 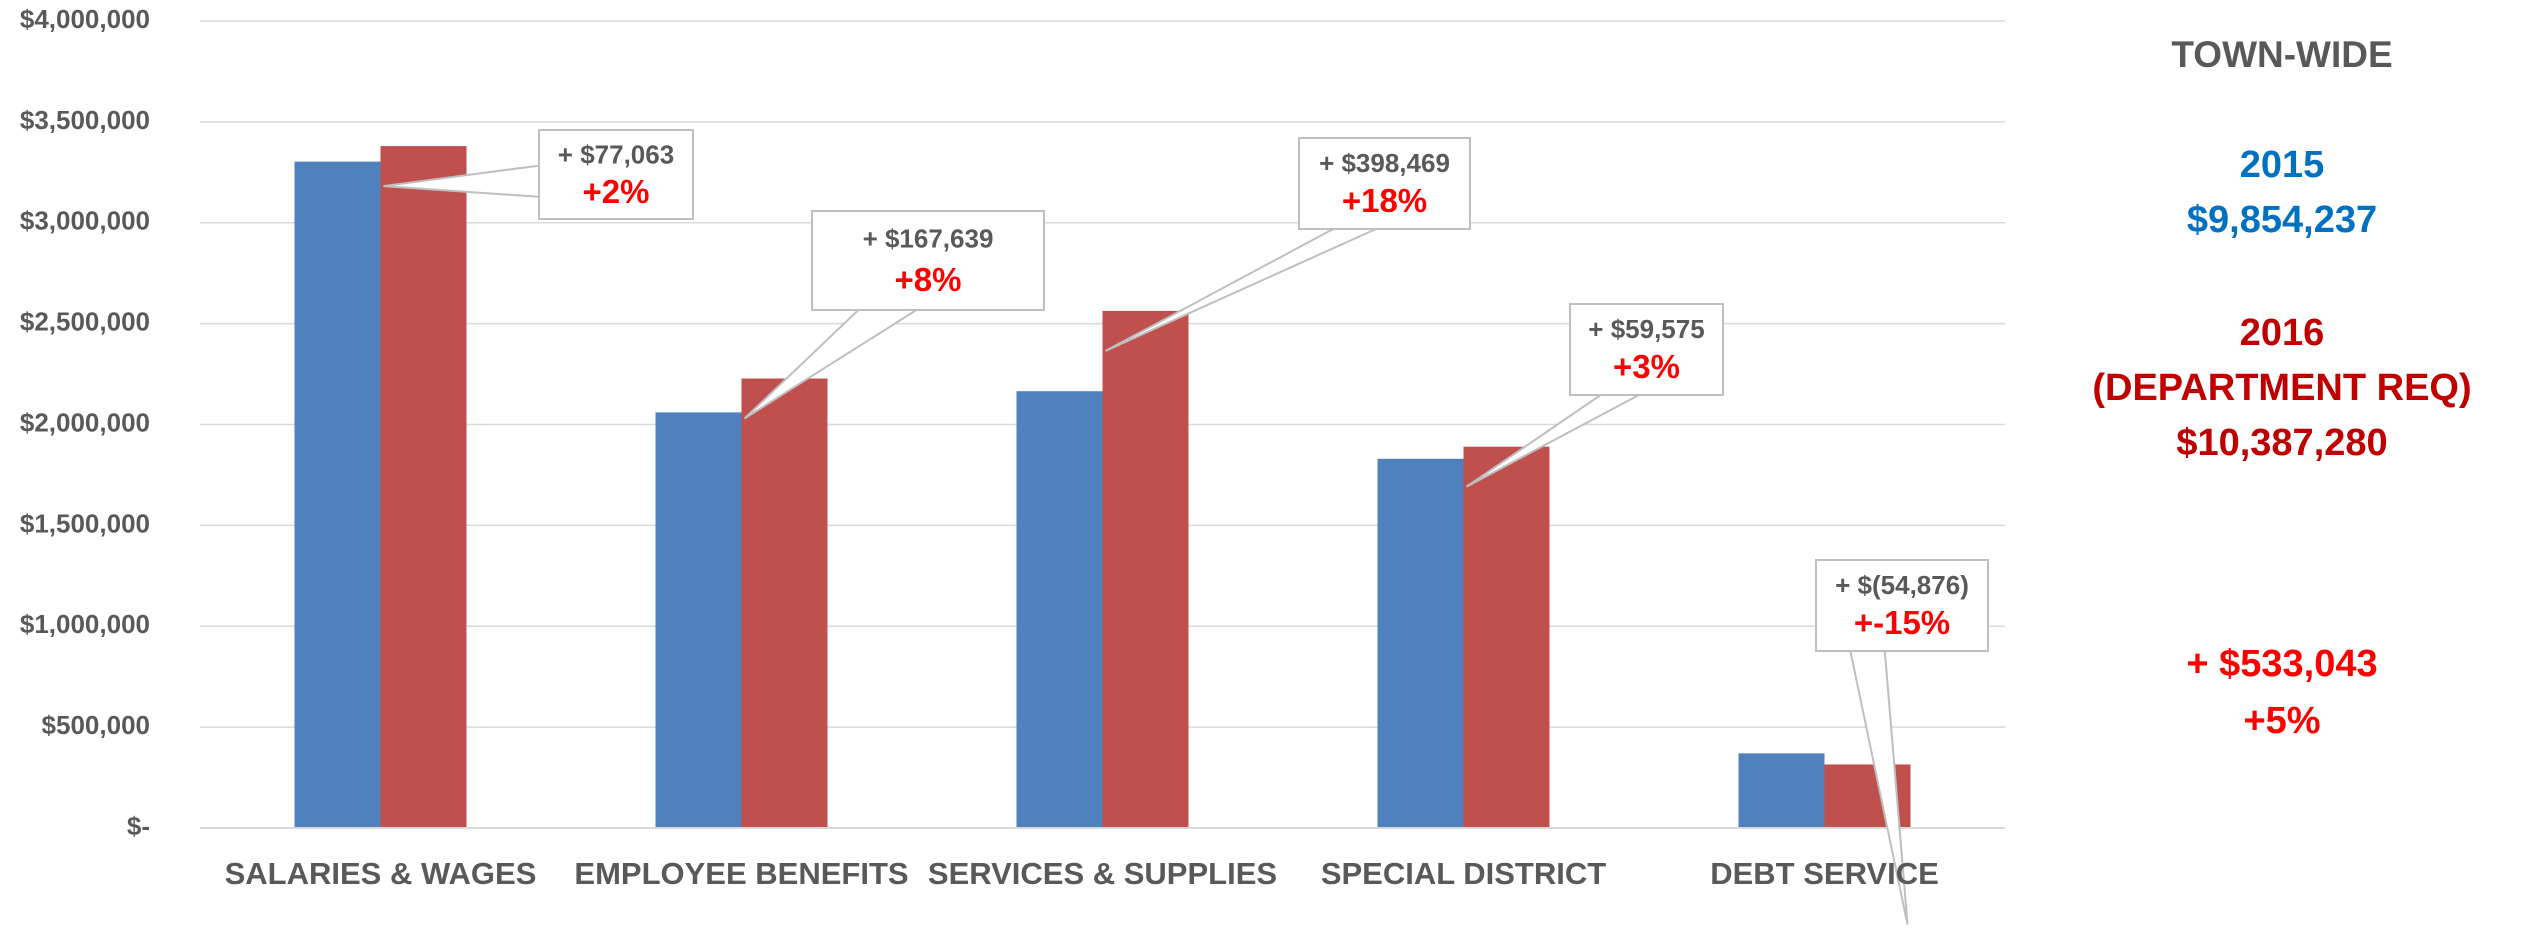 What do you see at coordinates (2281, 443) in the screenshot?
I see `series-total: $10,387,280` at bounding box center [2281, 443].